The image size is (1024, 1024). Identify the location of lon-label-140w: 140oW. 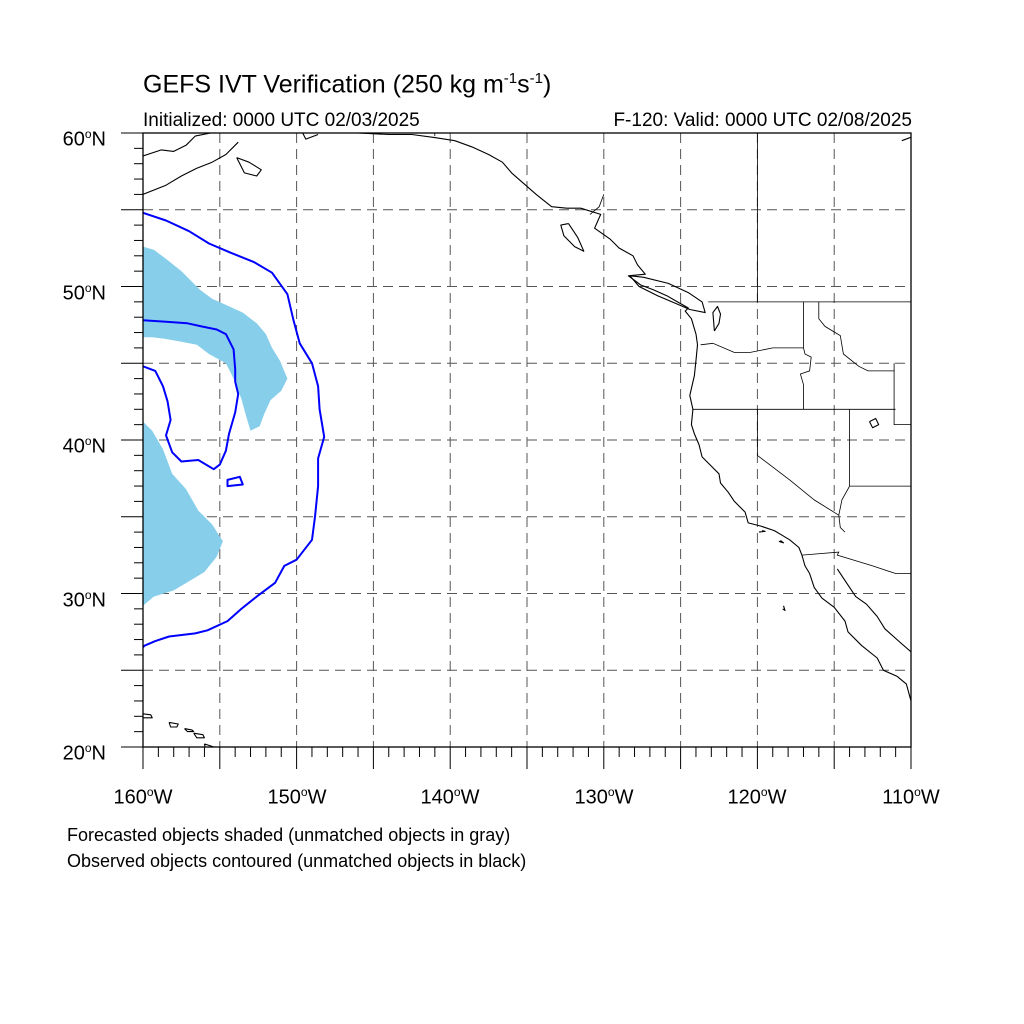
(450, 797).